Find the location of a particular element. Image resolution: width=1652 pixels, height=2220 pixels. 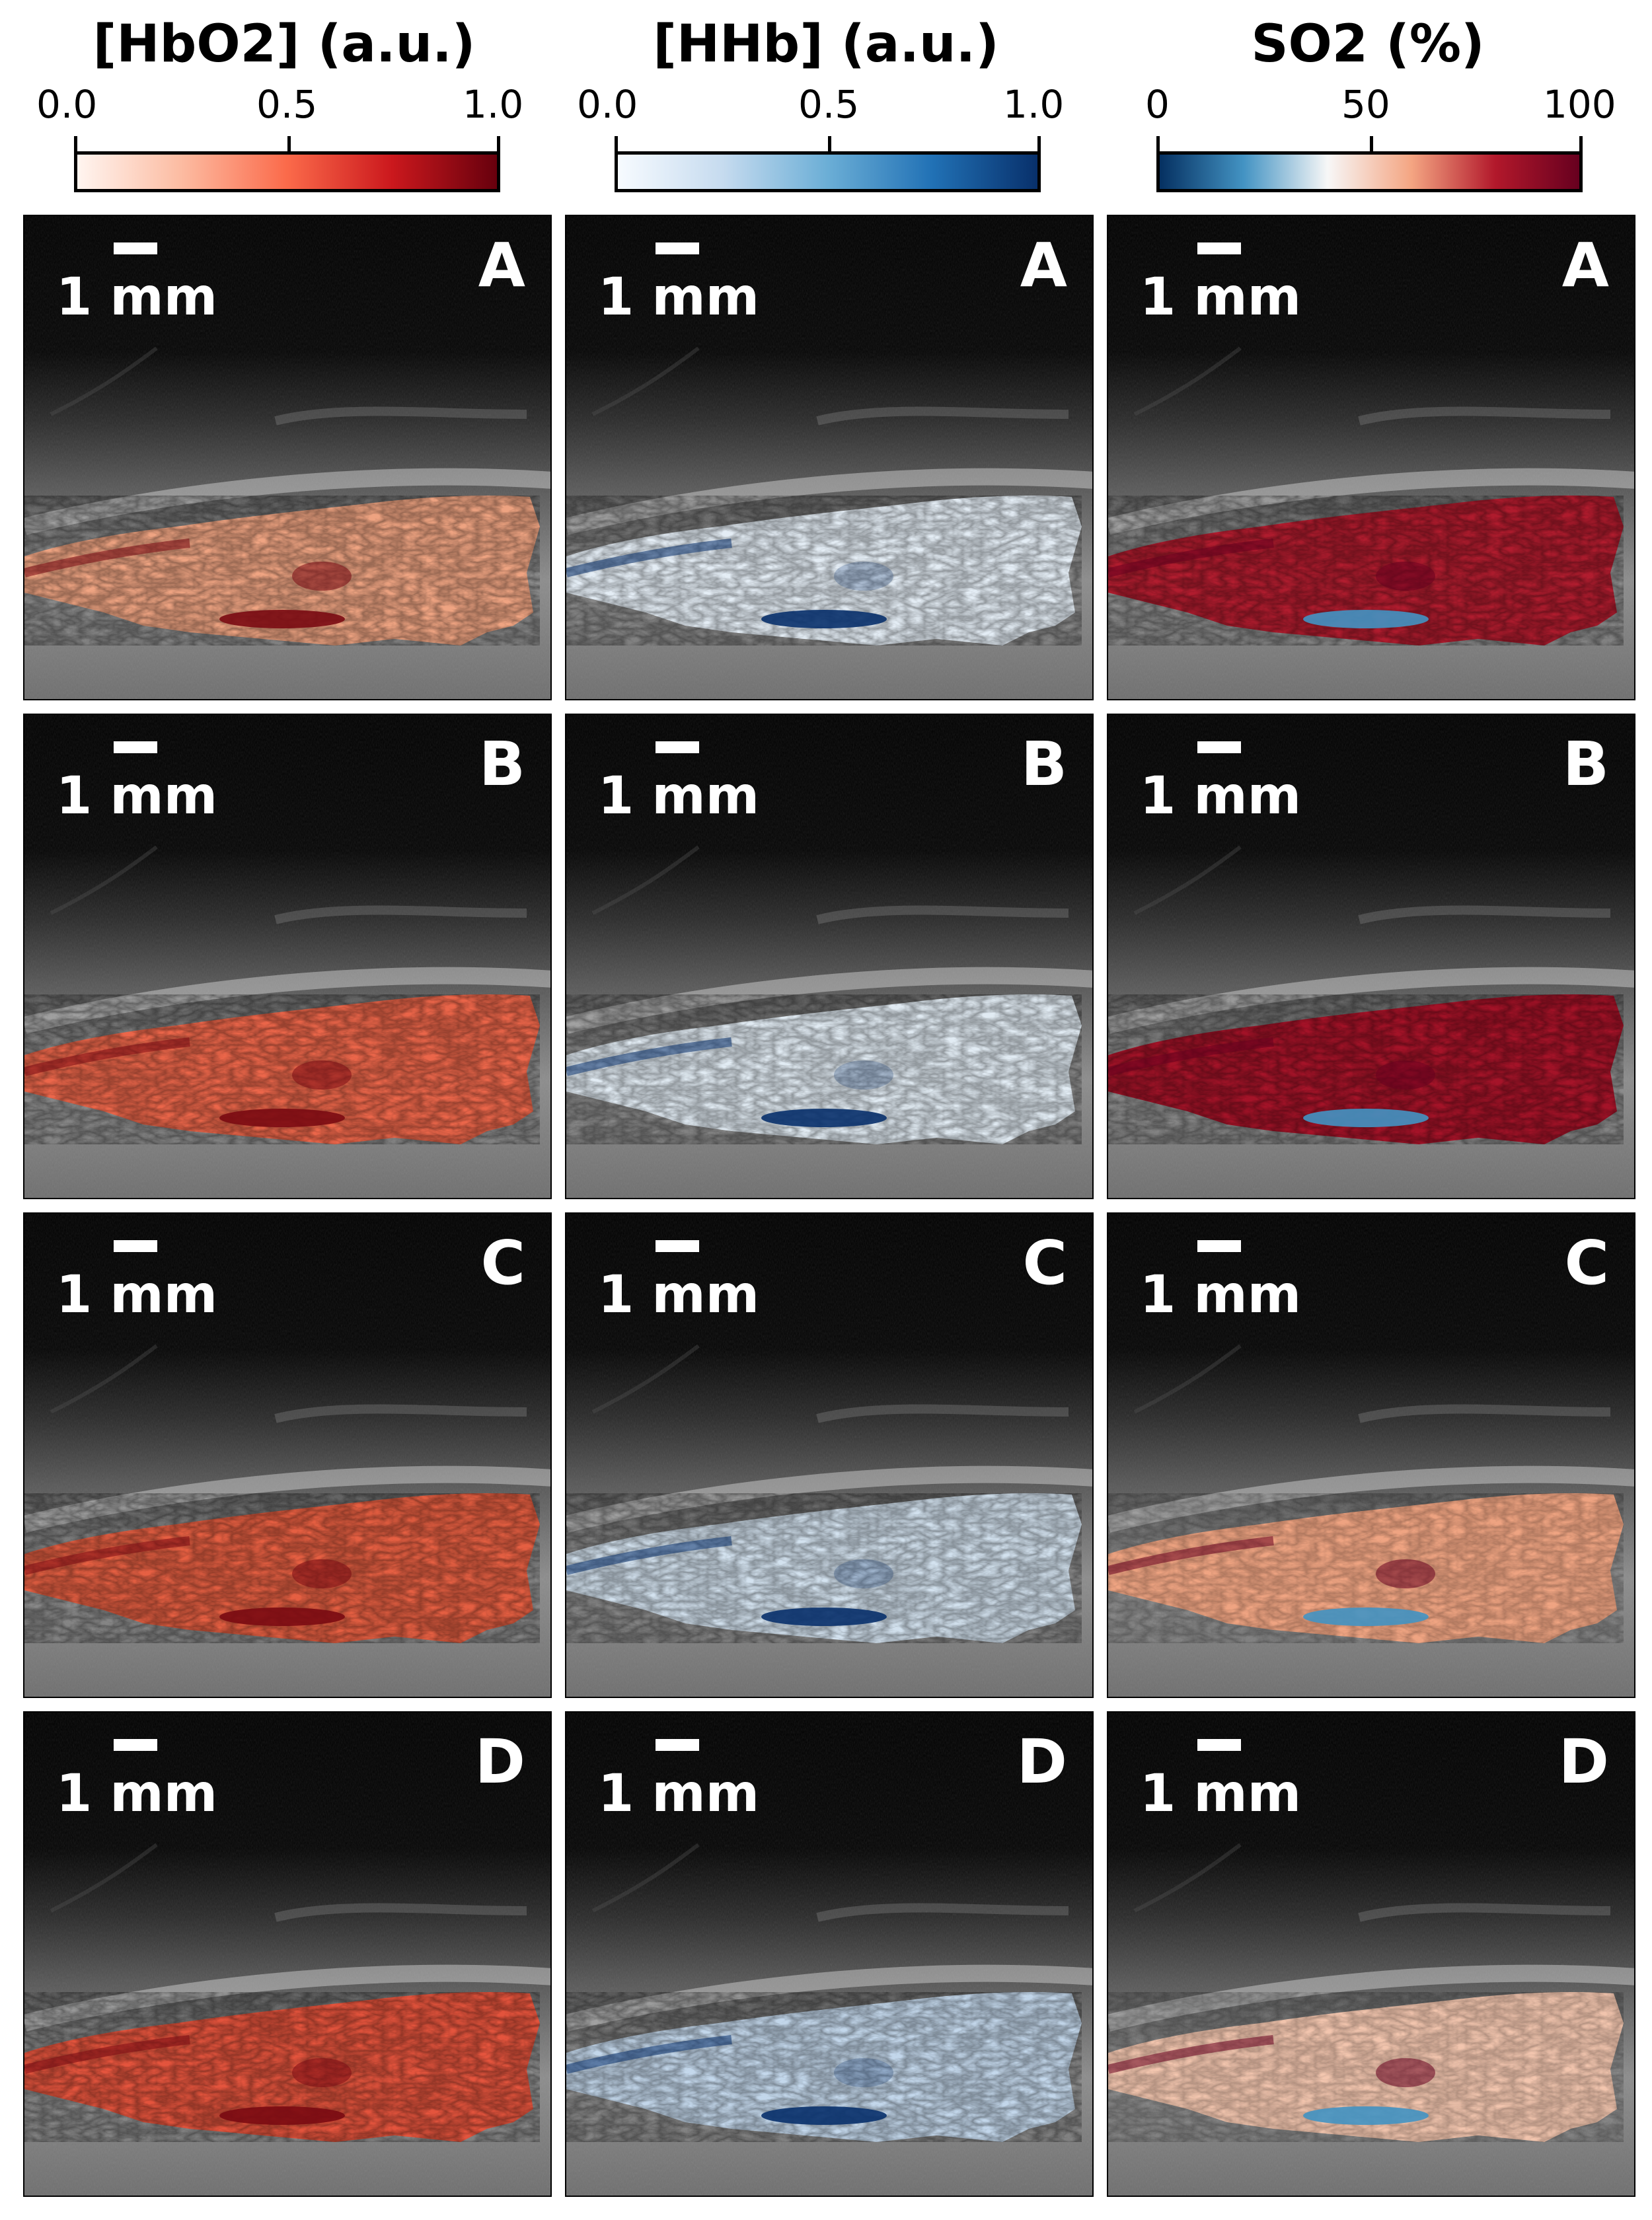

colorbar-title: [HHb] (a.u.) is located at coordinates (826, 44).